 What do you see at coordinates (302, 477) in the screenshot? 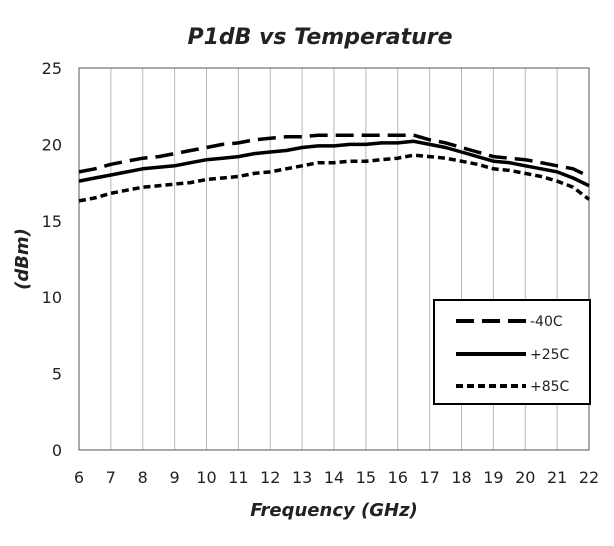
I see `x-tick-label: 13` at bounding box center [302, 477].